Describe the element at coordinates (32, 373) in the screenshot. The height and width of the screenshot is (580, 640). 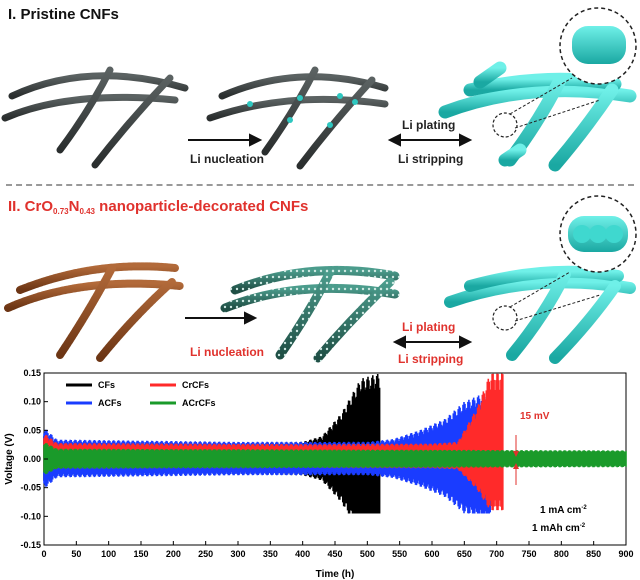
I see `y-tick-label: 0.15` at that location.